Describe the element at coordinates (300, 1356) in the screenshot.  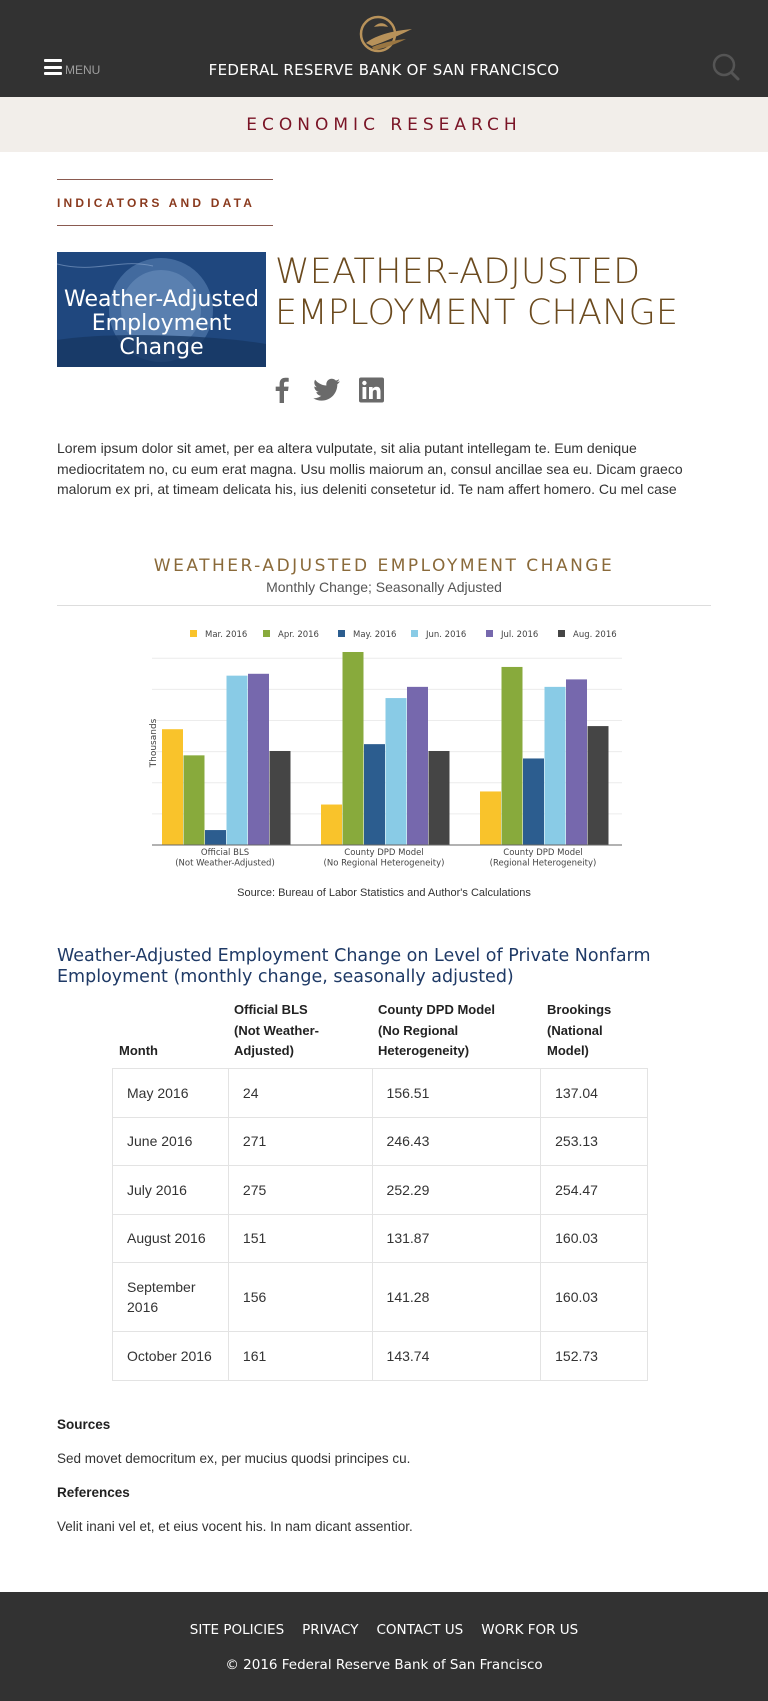
I see `table-cell: 161` at that location.